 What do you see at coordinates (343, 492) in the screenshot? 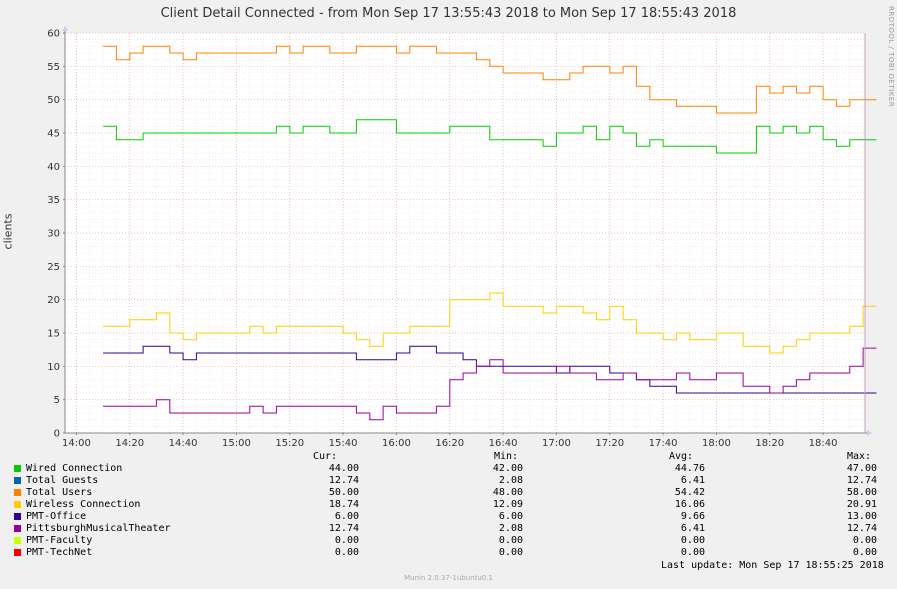
I see `legend-cur-value: 50.00` at bounding box center [343, 492].